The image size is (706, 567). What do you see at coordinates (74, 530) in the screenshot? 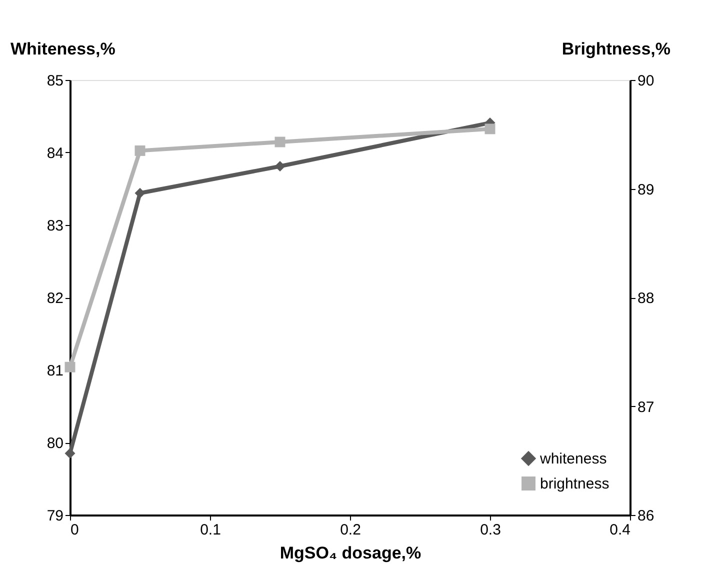
I see `x-tick-label: 0` at bounding box center [74, 530].